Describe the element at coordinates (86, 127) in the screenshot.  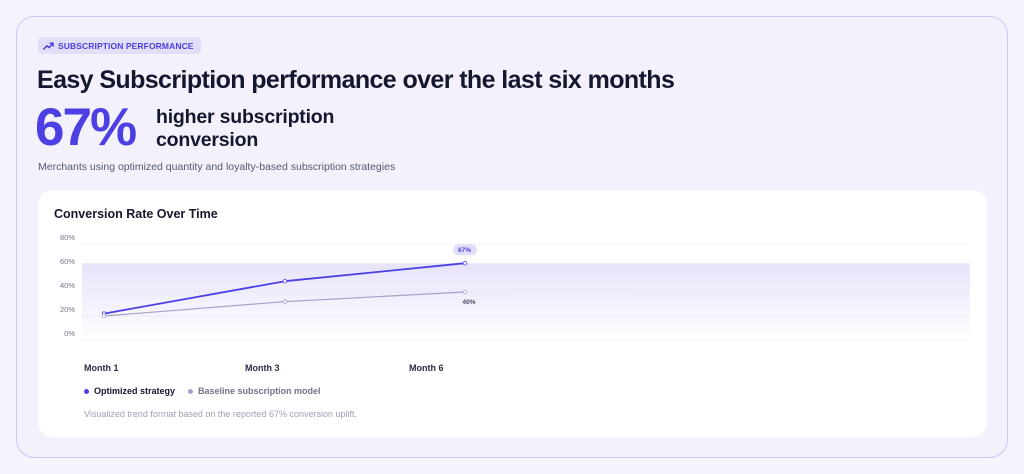
I see `stat-value: 67%` at that location.